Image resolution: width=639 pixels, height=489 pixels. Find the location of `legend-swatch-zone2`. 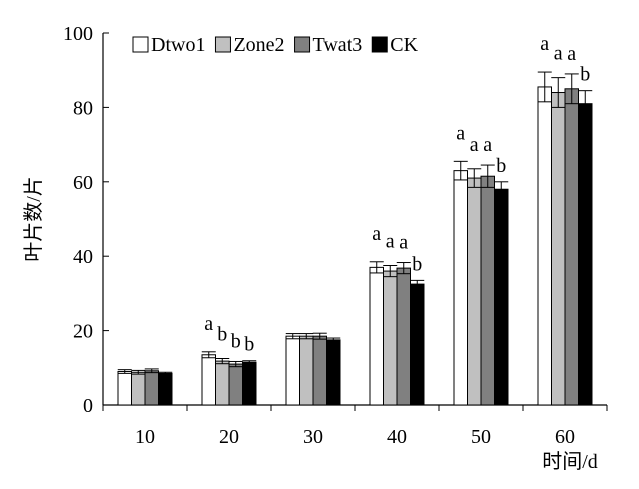

legend-swatch-zone2 is located at coordinates (222, 44).